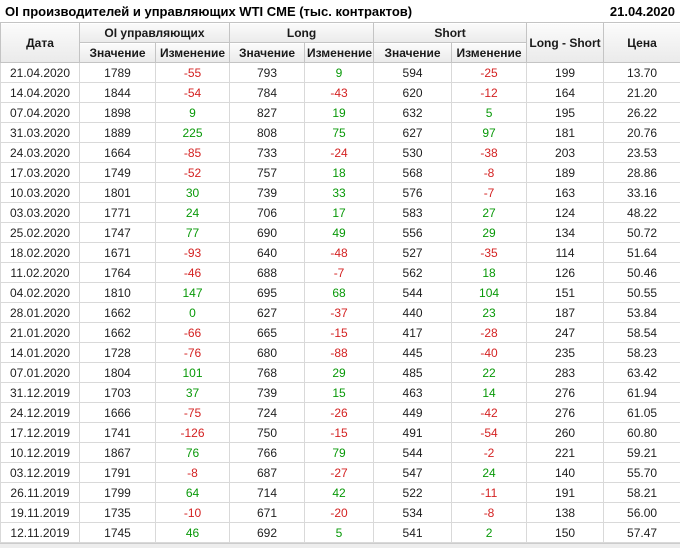  Describe the element at coordinates (565, 412) in the screenshot. I see `cell-long-short: 276` at that location.